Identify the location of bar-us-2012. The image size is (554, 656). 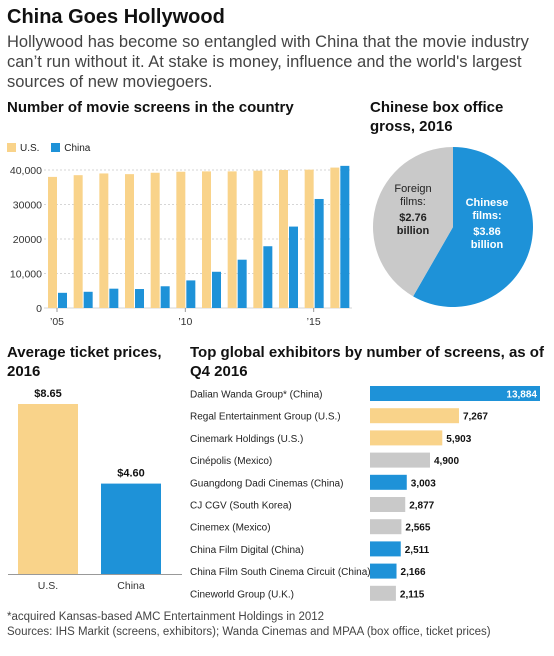
(232, 239).